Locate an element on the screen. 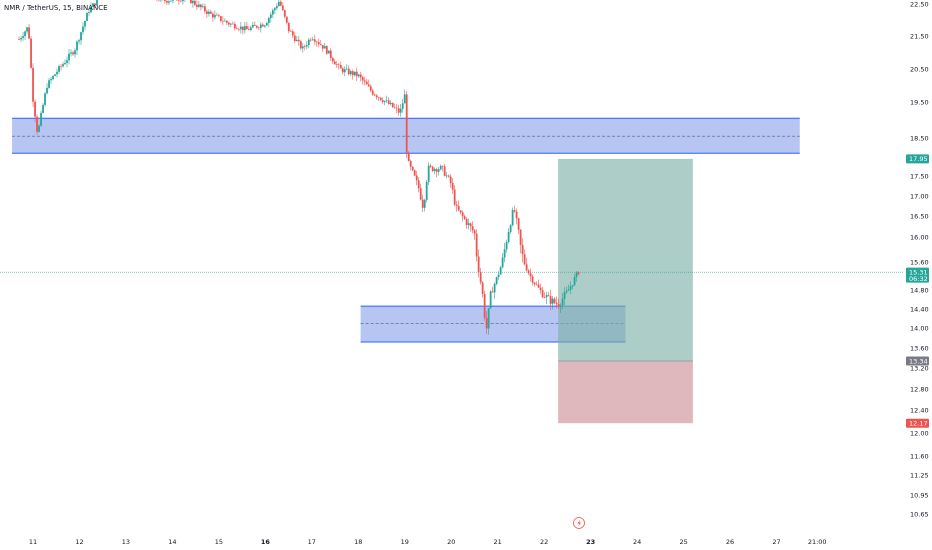  y-tick-label: 15.60 is located at coordinates (919, 262).